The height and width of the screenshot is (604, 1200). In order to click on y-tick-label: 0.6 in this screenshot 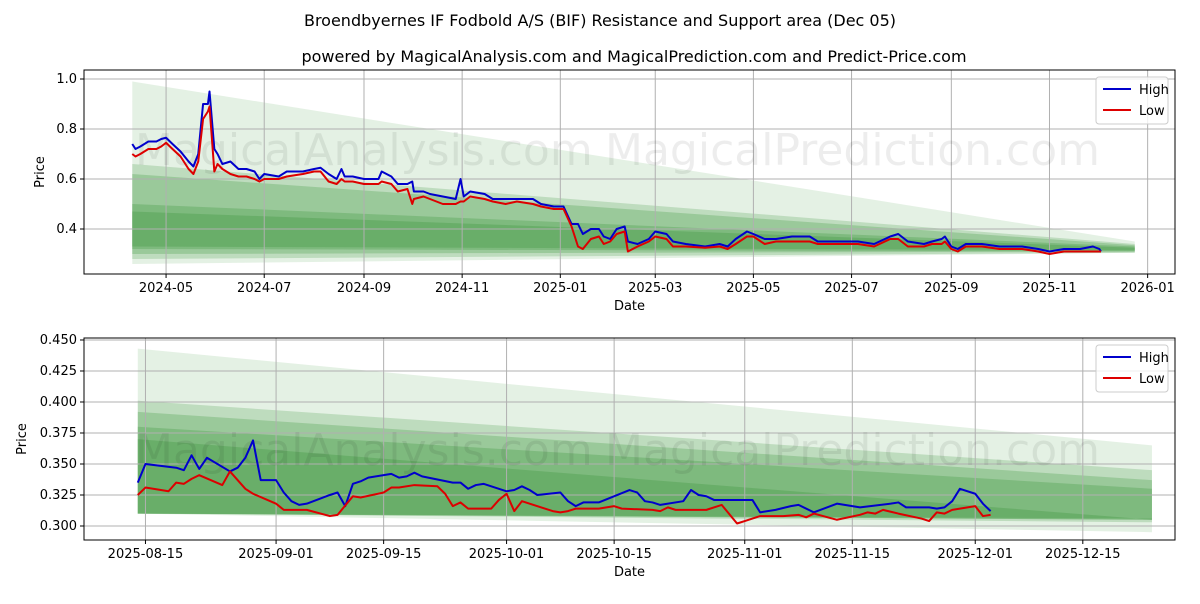, I will do `click(66, 179)`.